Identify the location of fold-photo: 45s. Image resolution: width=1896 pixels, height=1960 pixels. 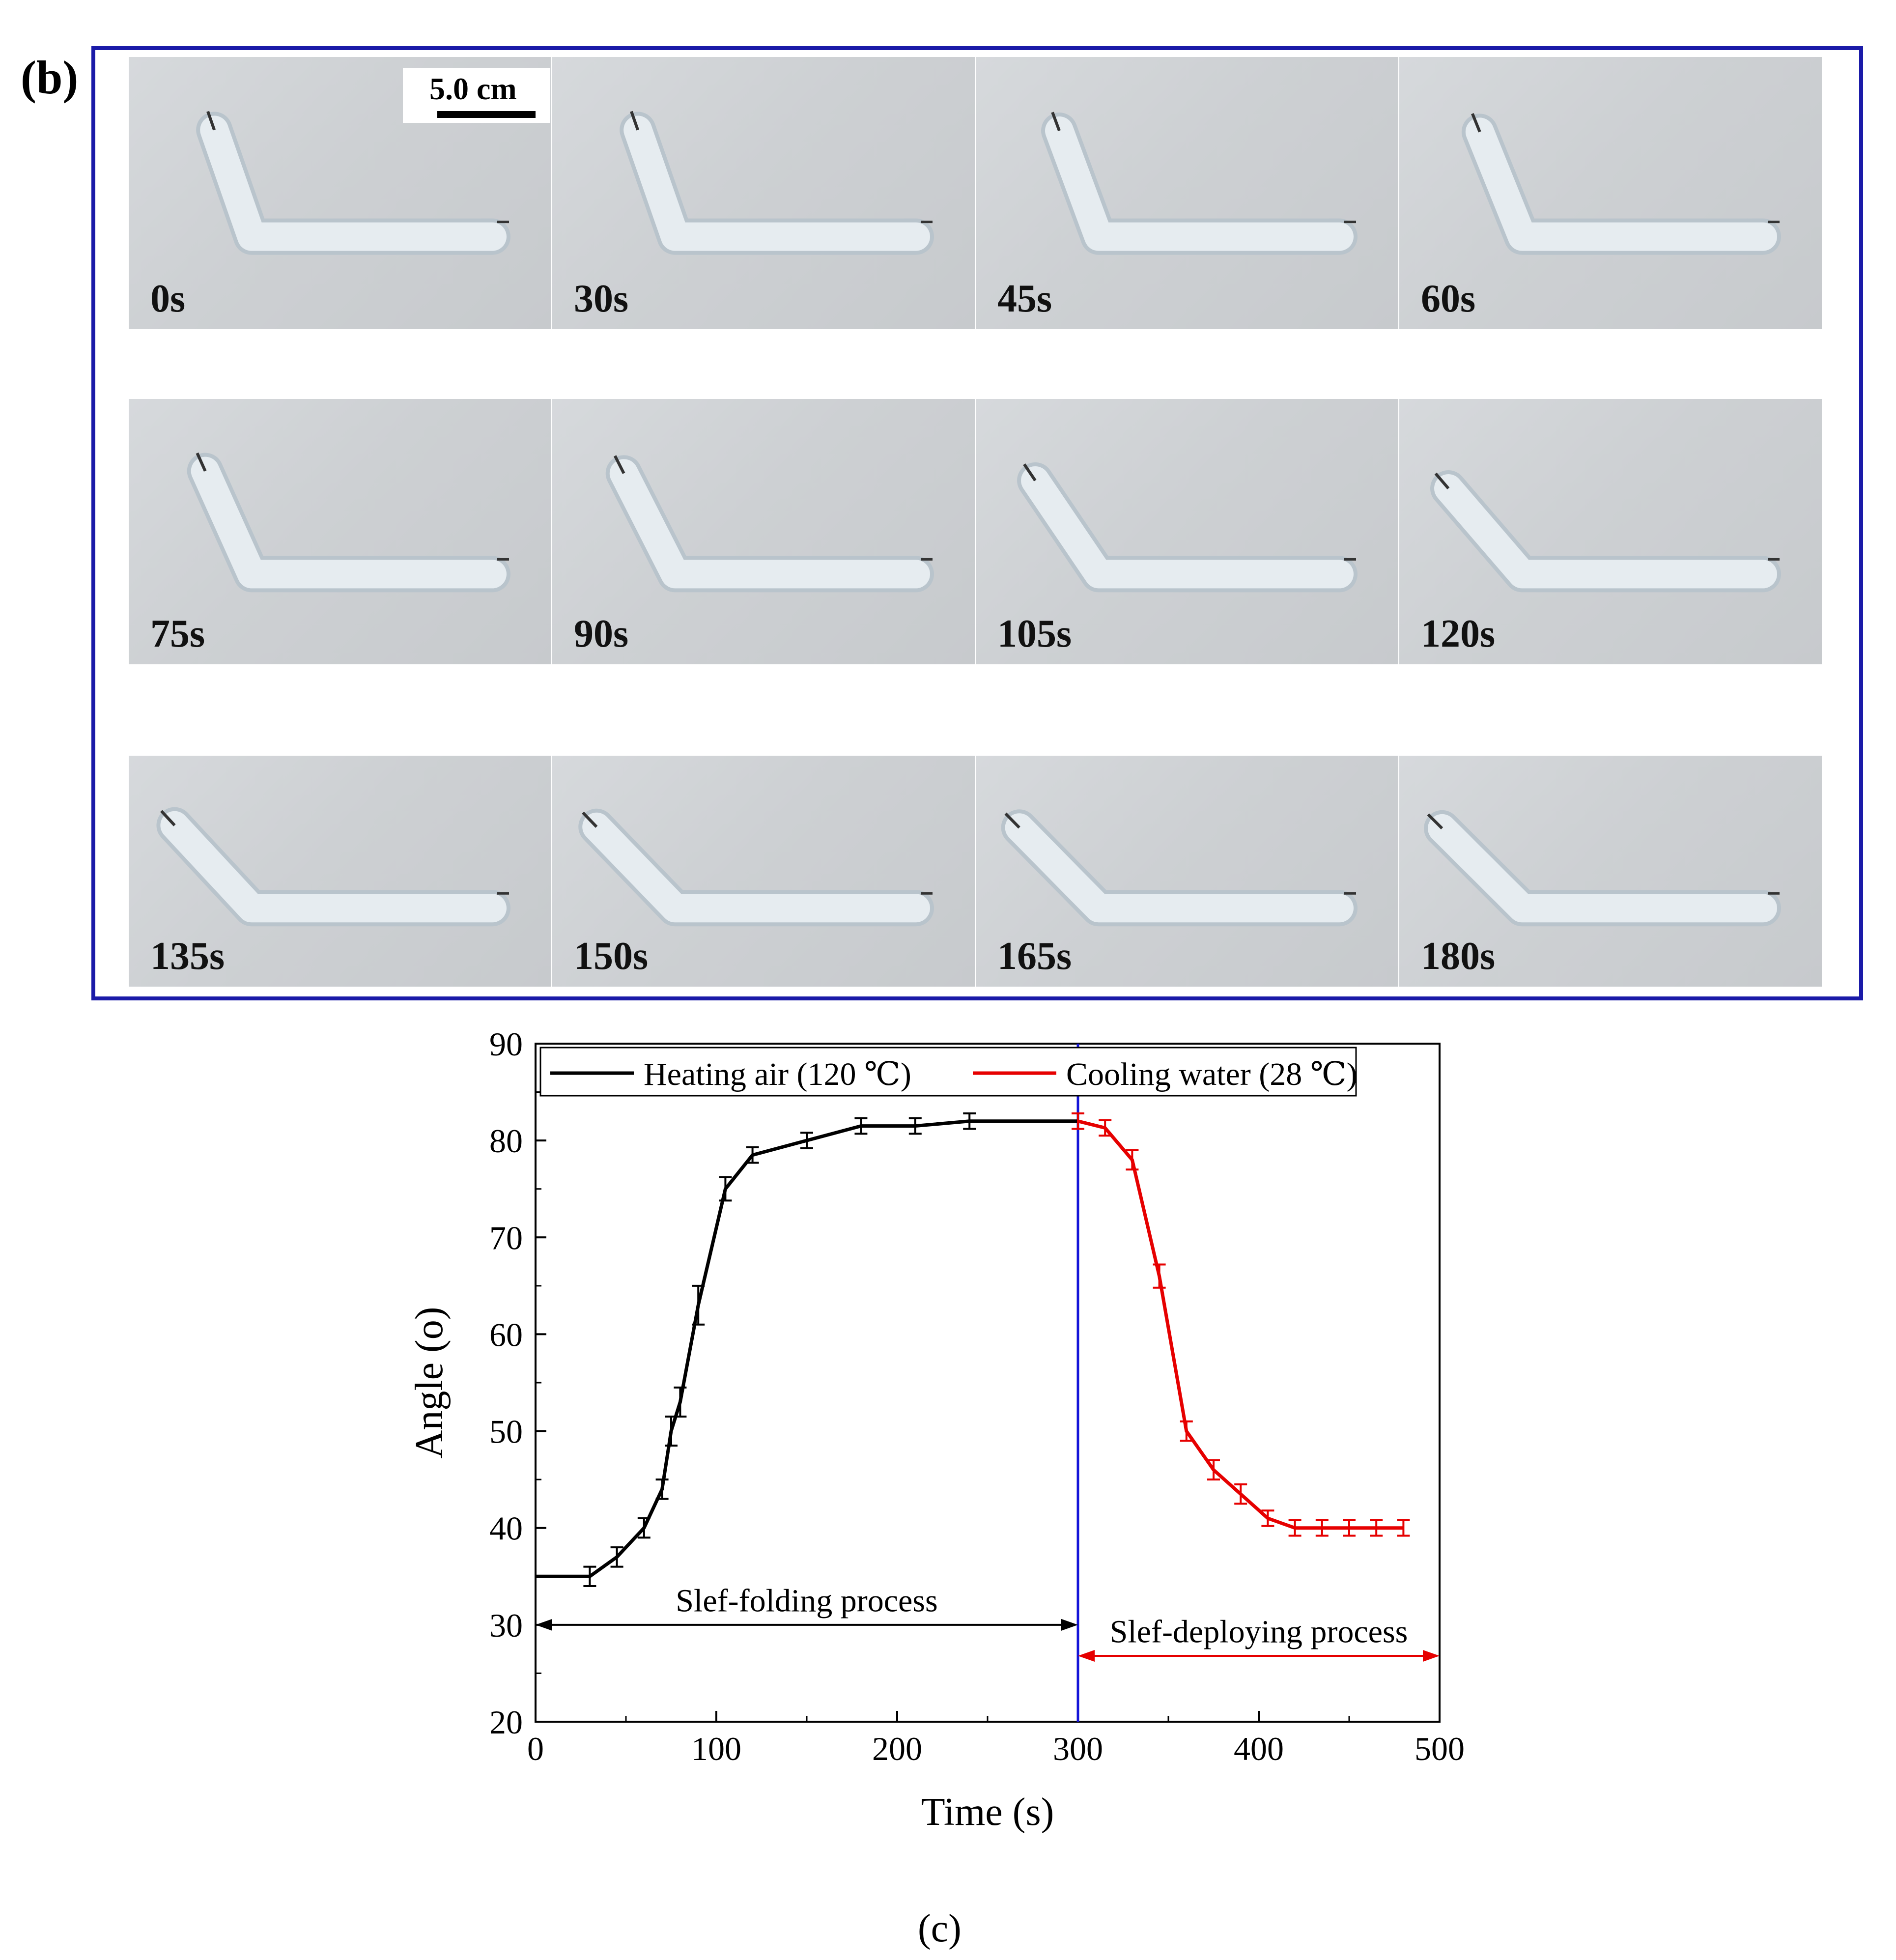
(1187, 193).